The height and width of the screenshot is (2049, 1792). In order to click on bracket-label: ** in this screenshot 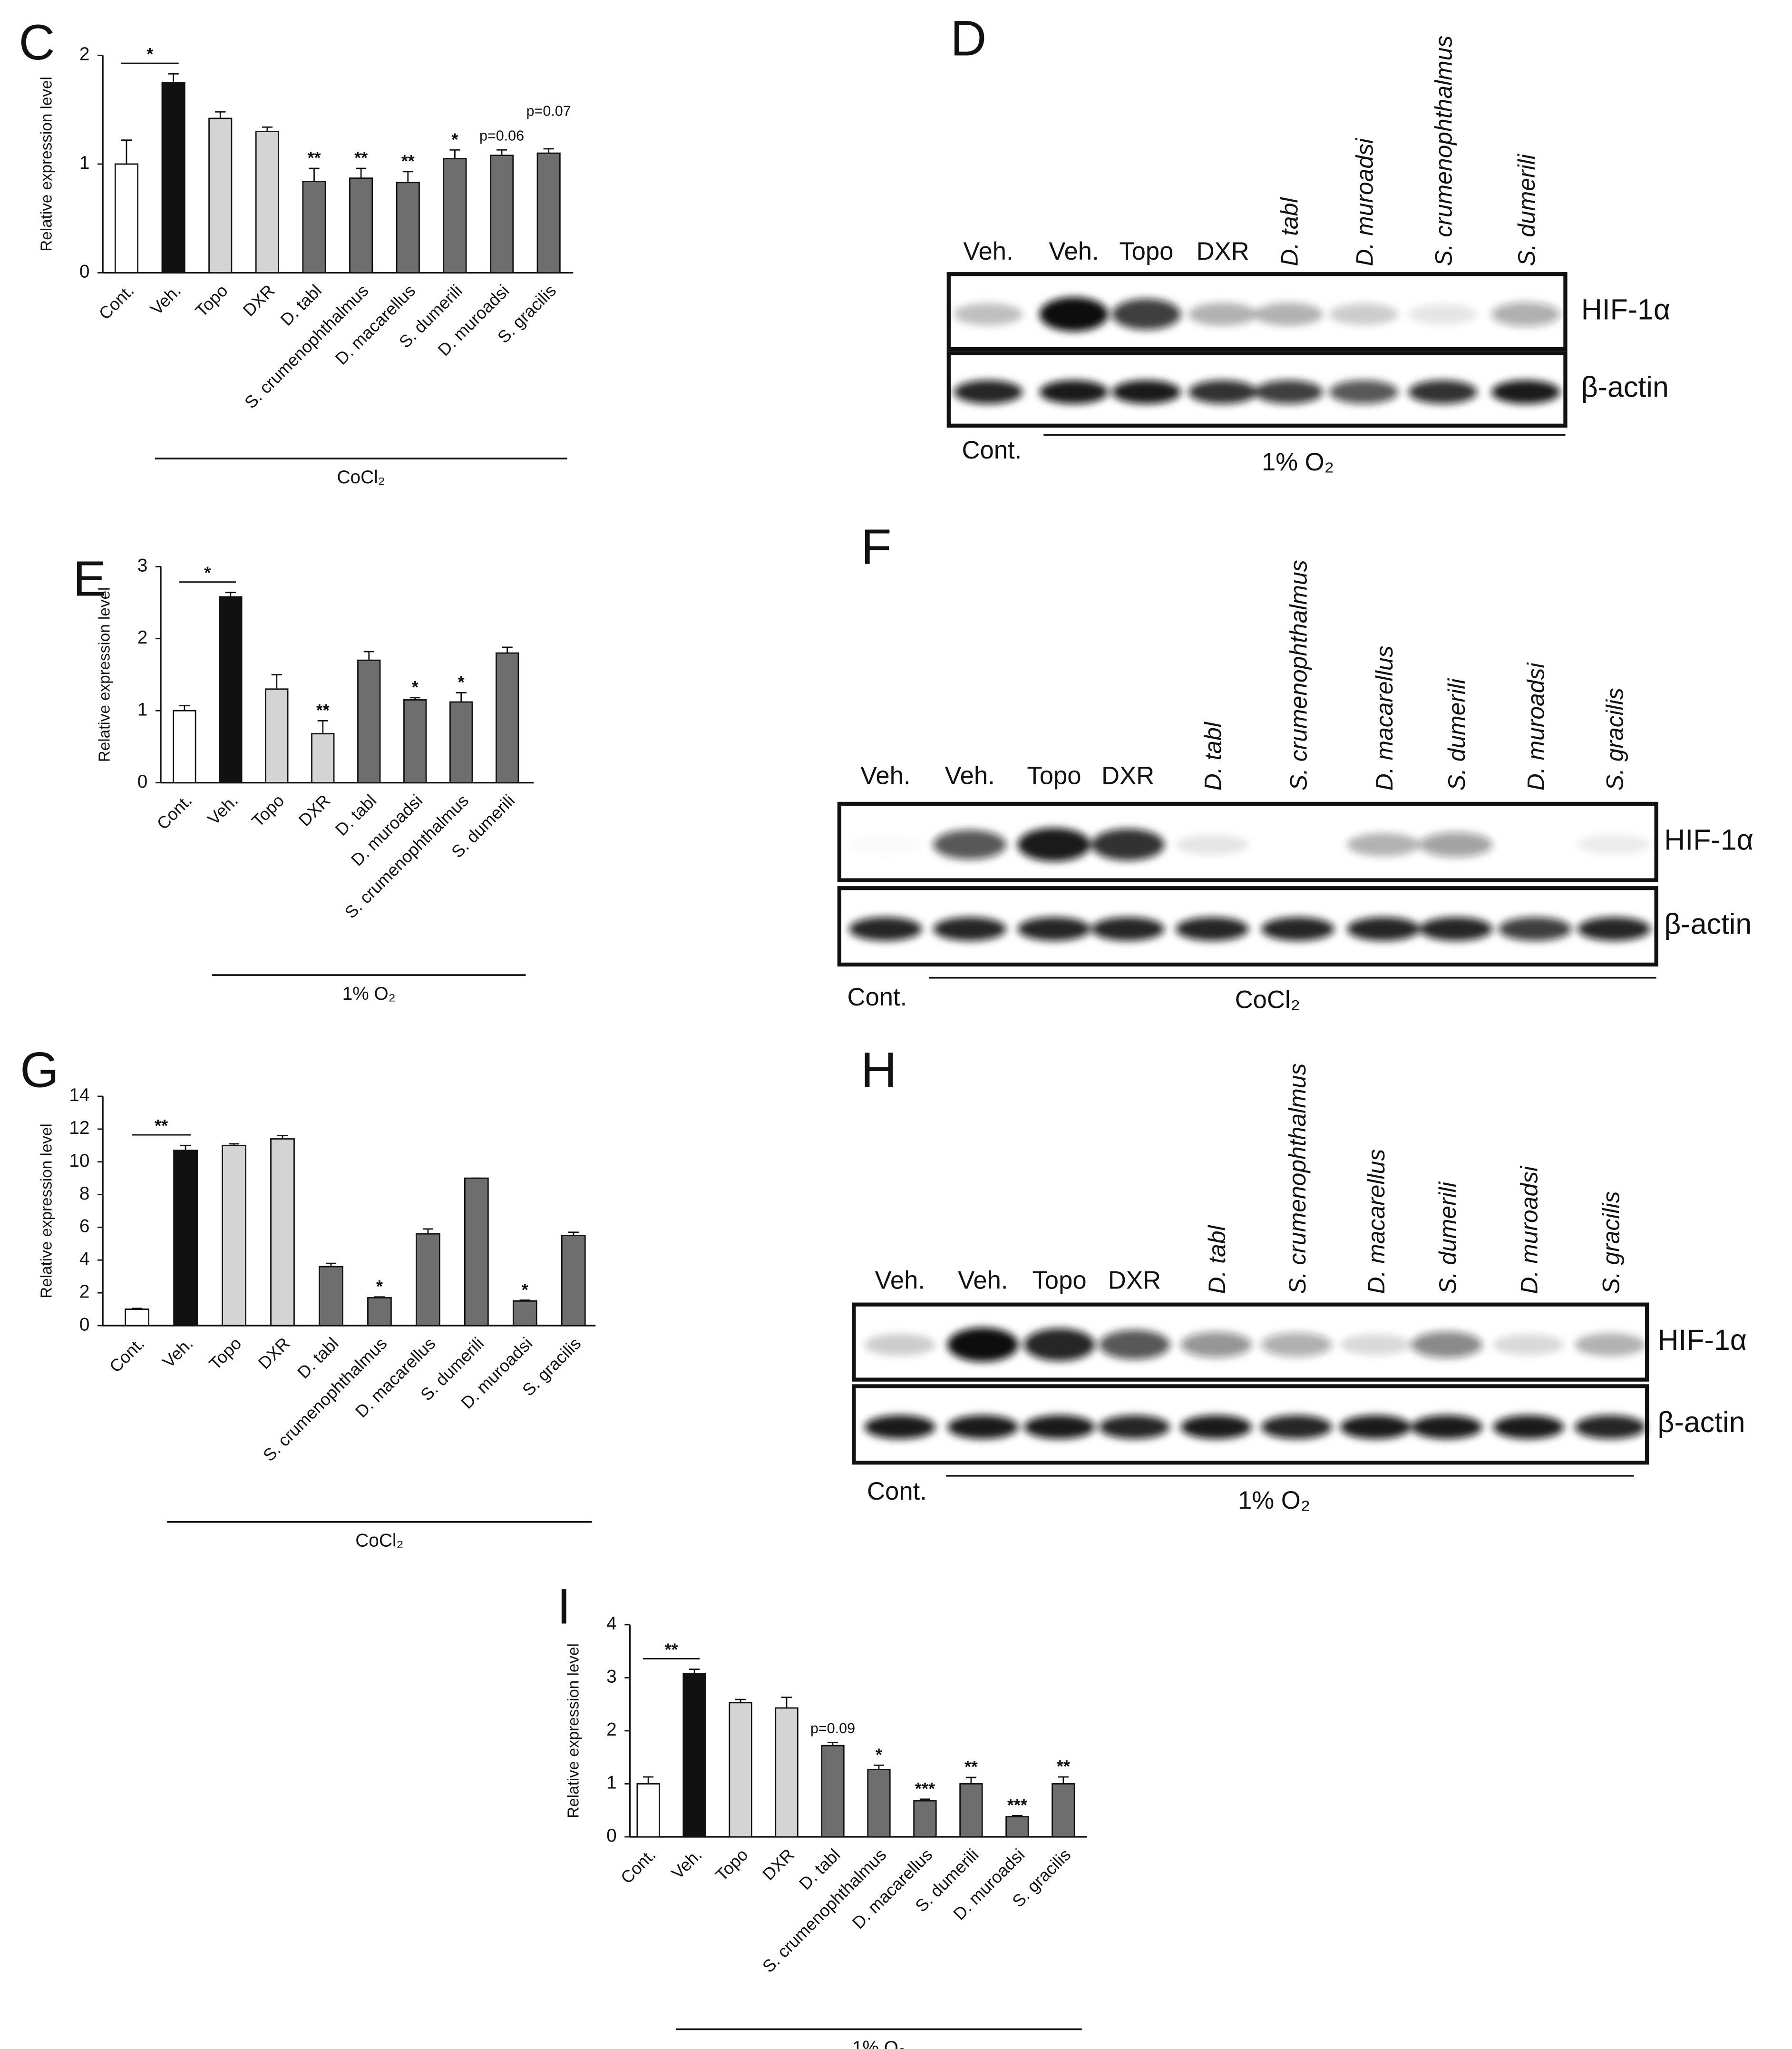, I will do `click(162, 1125)`.